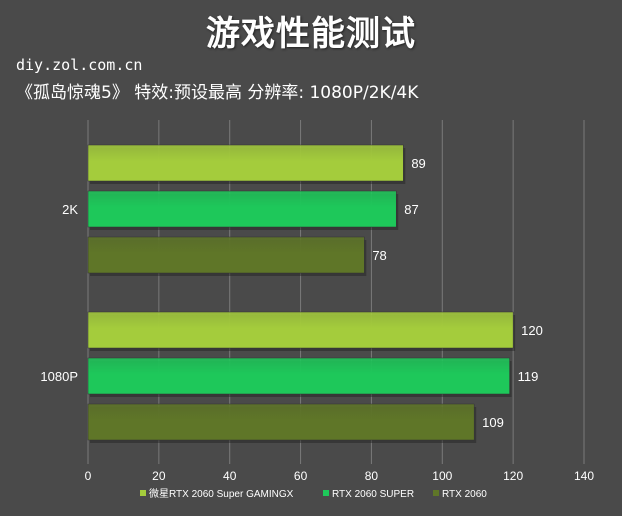 The width and height of the screenshot is (622, 516). Describe the element at coordinates (379, 255) in the screenshot. I see `value-label: 78` at that location.